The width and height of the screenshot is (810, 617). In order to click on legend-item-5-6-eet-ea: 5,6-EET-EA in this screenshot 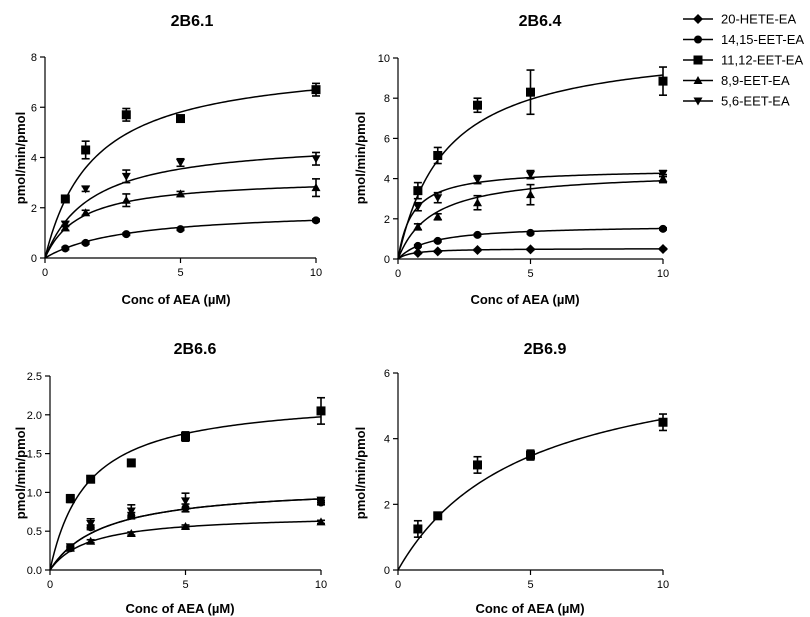, I will do `click(736, 101)`.